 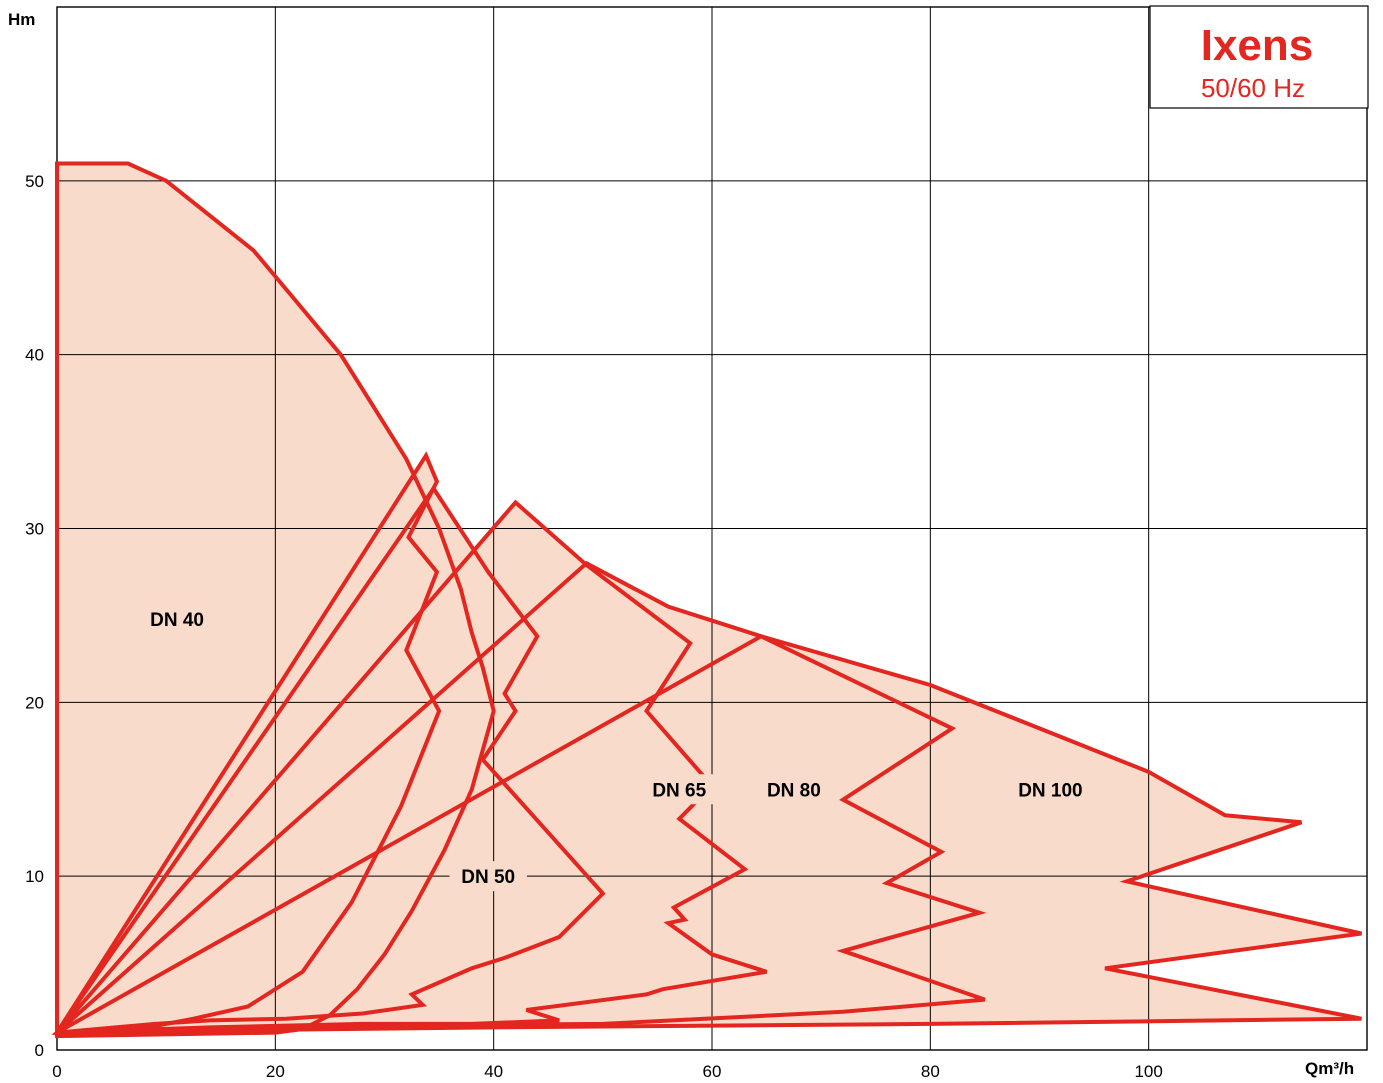 I want to click on x-tick-label: 20, so click(x=275, y=1071).